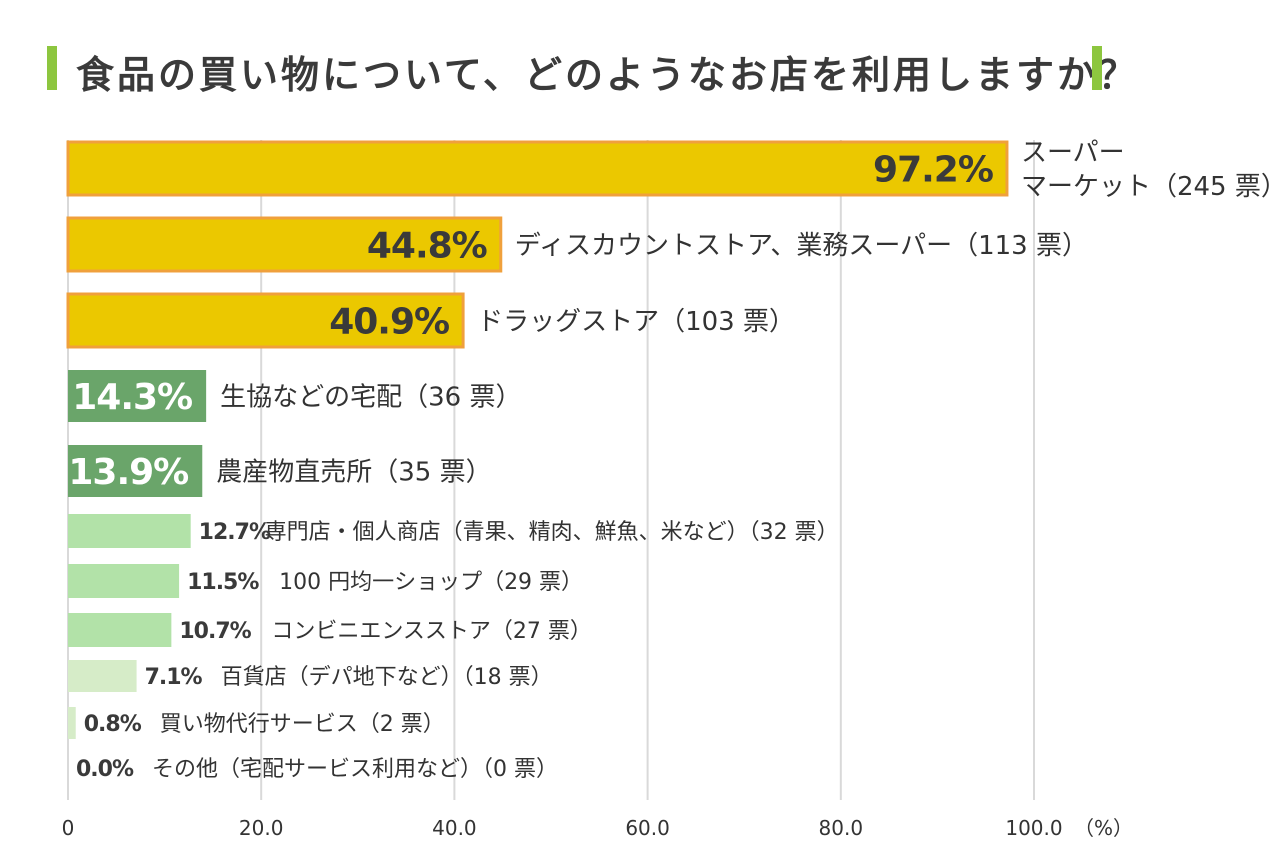 Image resolution: width=1282 pixels, height=866 pixels. I want to click on category-label: ドラッグストア（103 票）, so click(636, 322).